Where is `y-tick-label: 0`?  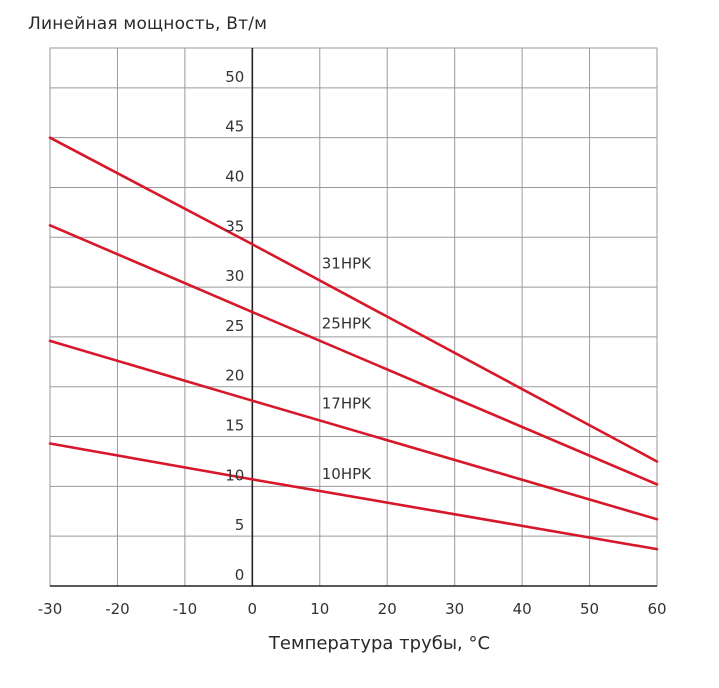 y-tick-label: 0 is located at coordinates (240, 575).